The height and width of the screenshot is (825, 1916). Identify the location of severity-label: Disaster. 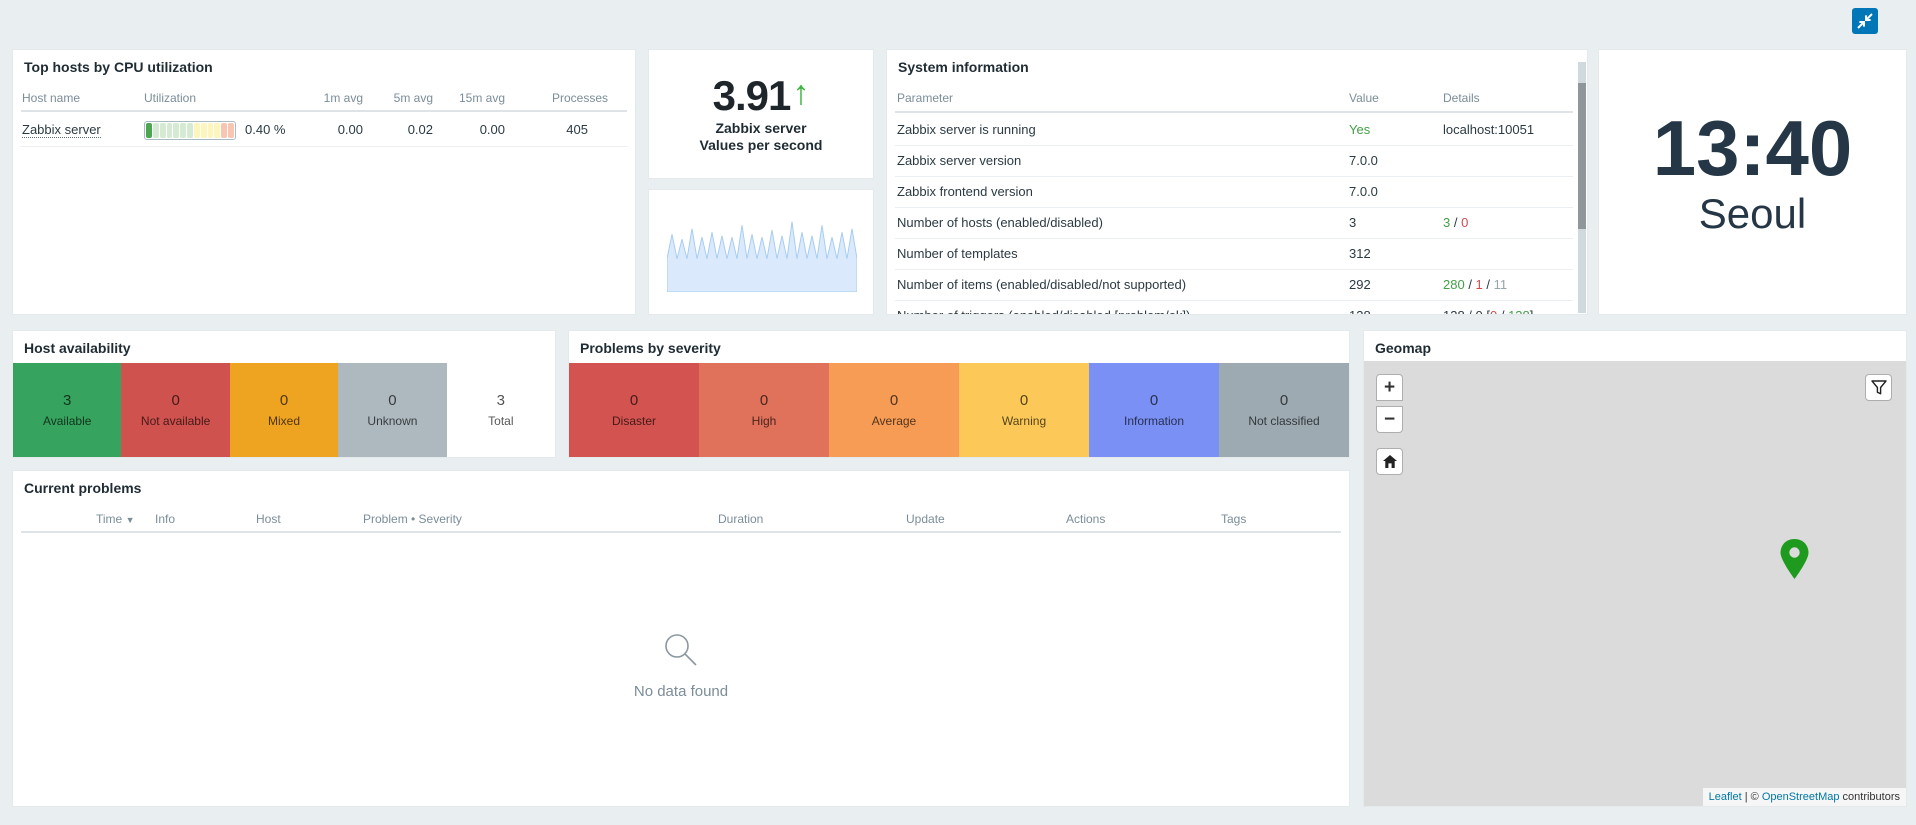
(633, 421).